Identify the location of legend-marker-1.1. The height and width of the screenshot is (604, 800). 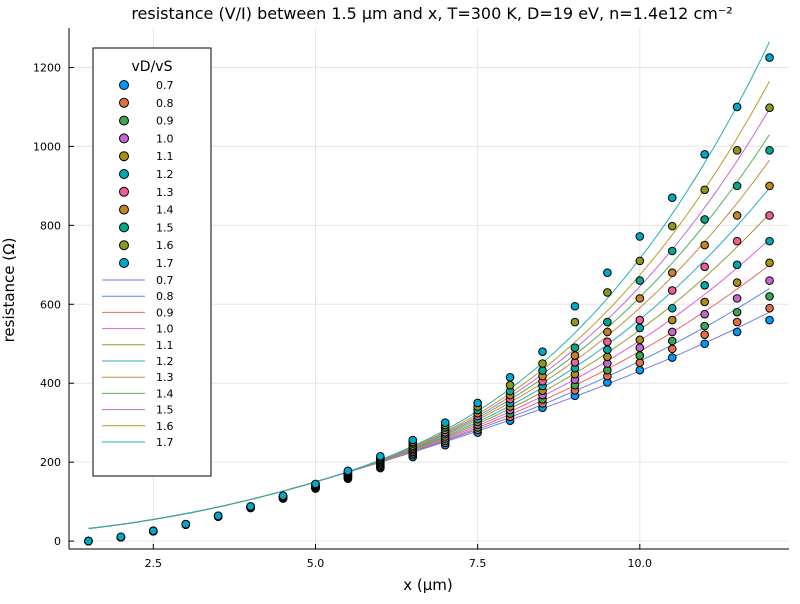
(124, 156).